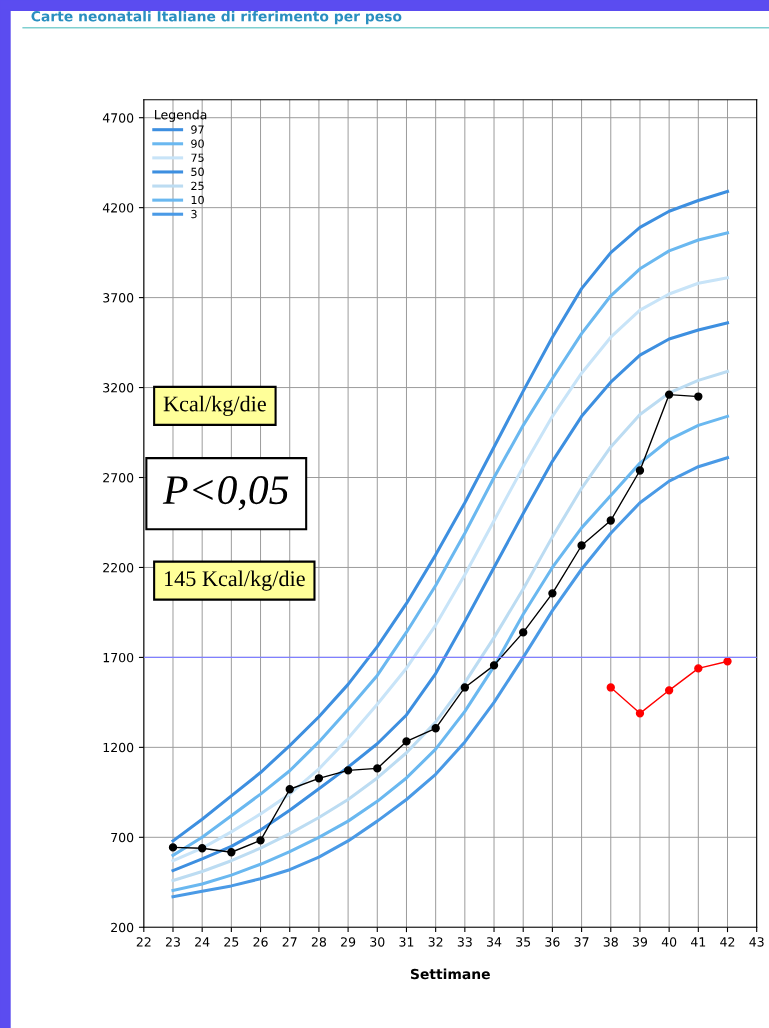 This screenshot has height=1028, width=769. I want to click on y-tick-label: 200, so click(122, 927).